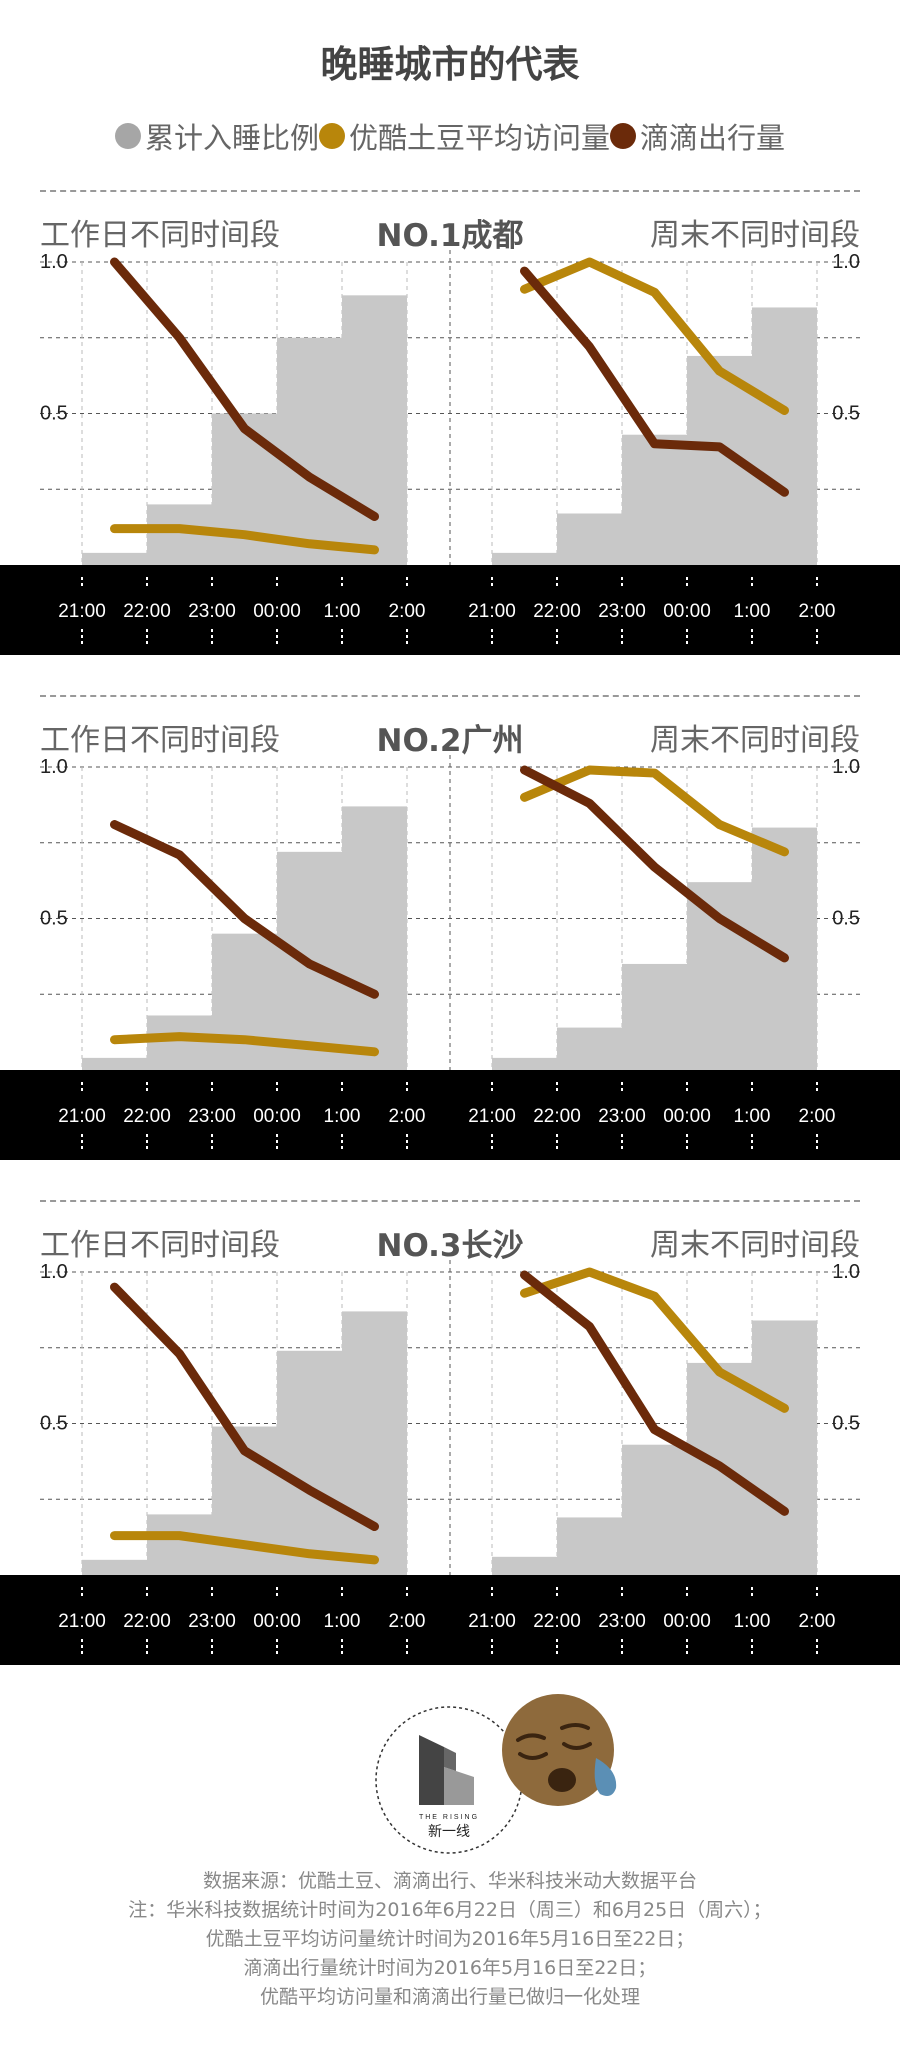  What do you see at coordinates (713, 138) in the screenshot?
I see `legend-didi-label: 滴滴出行量` at bounding box center [713, 138].